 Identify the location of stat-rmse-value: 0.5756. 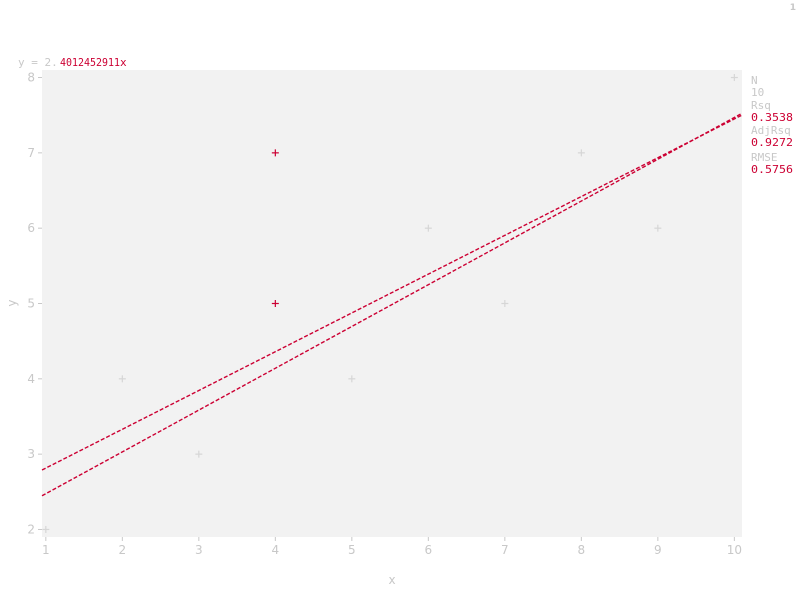
(772, 169).